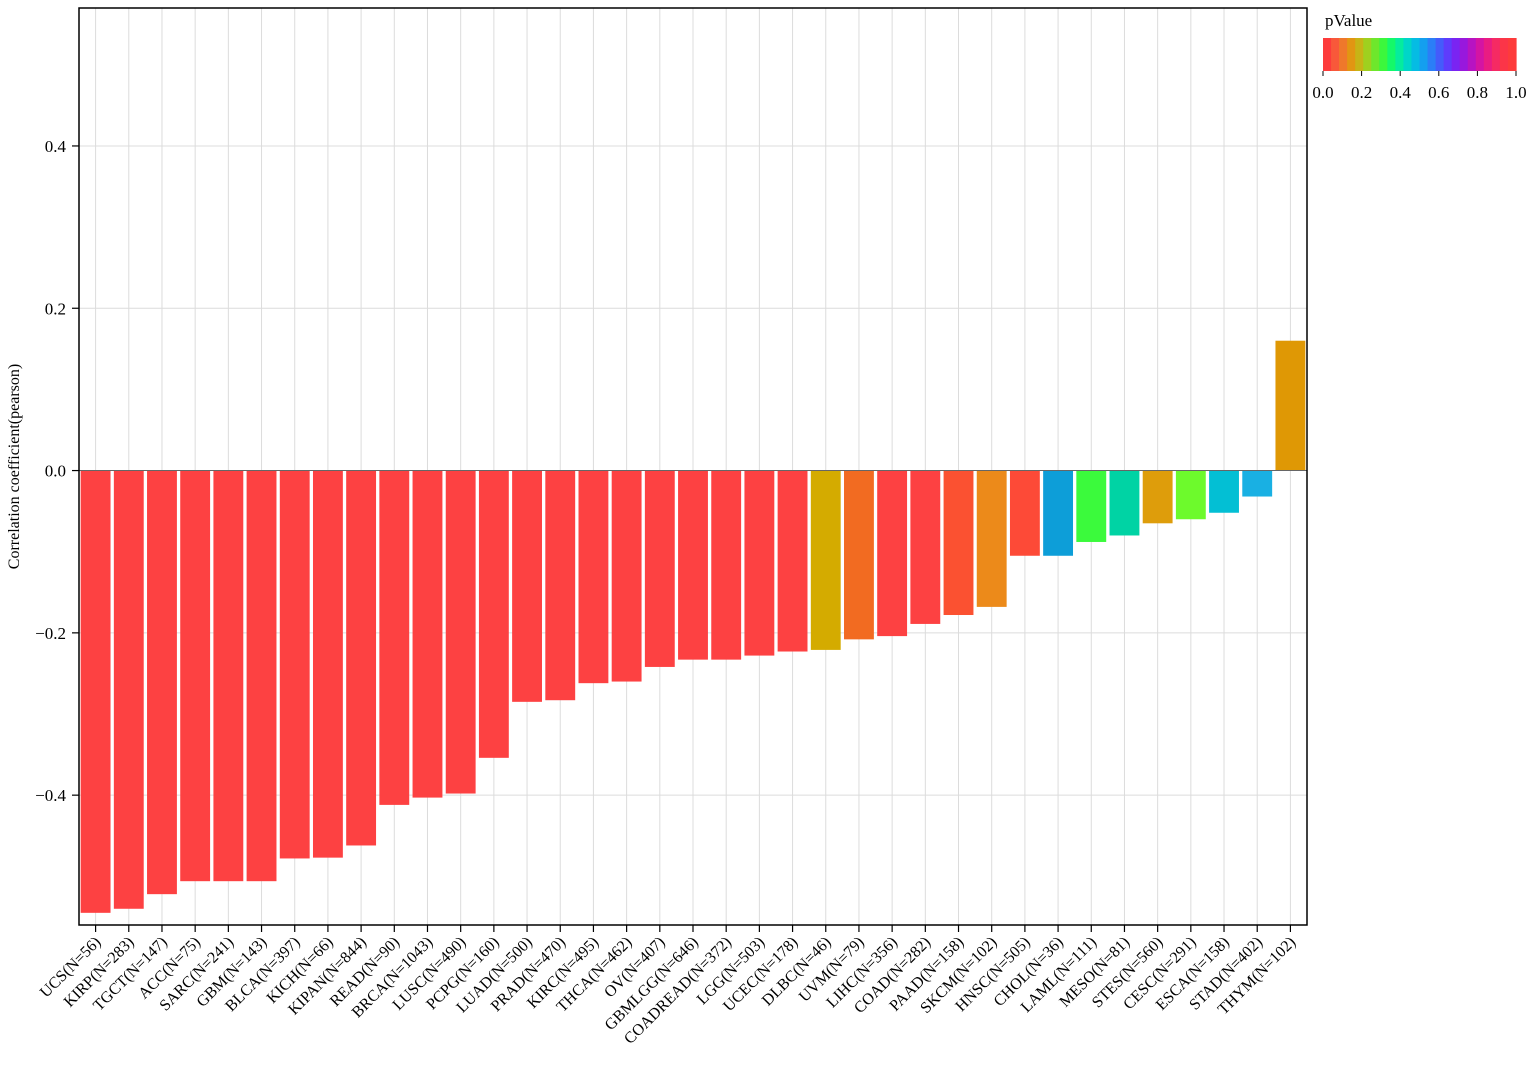 This screenshot has width=1535, height=1074. Describe the element at coordinates (925, 547) in the screenshot. I see `bar-coad` at that location.